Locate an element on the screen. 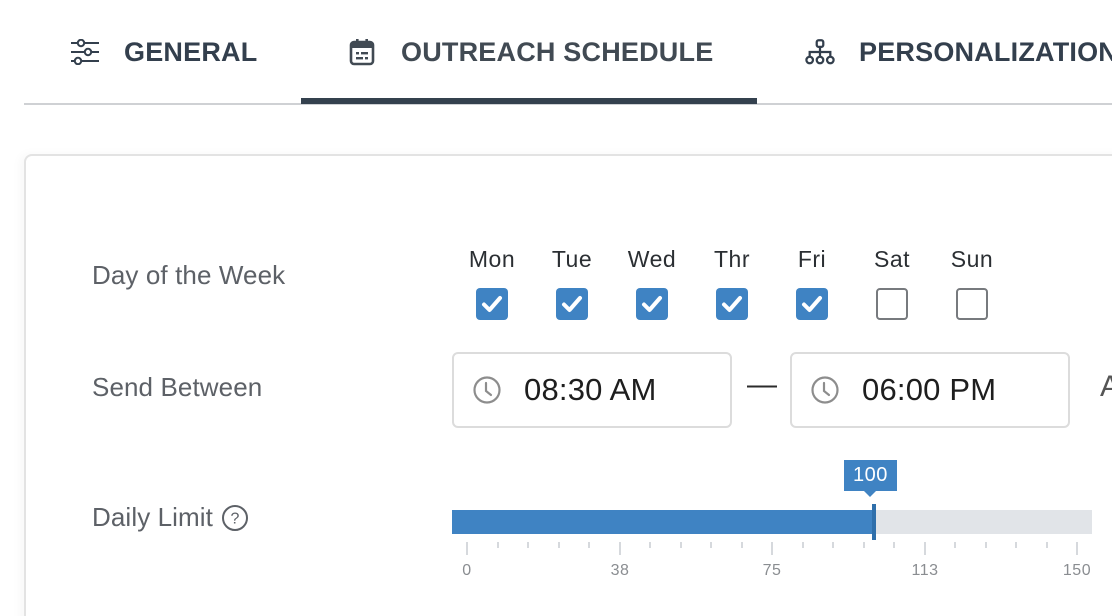 The width and height of the screenshot is (1112, 616). calendar-icon is located at coordinates (362, 52).